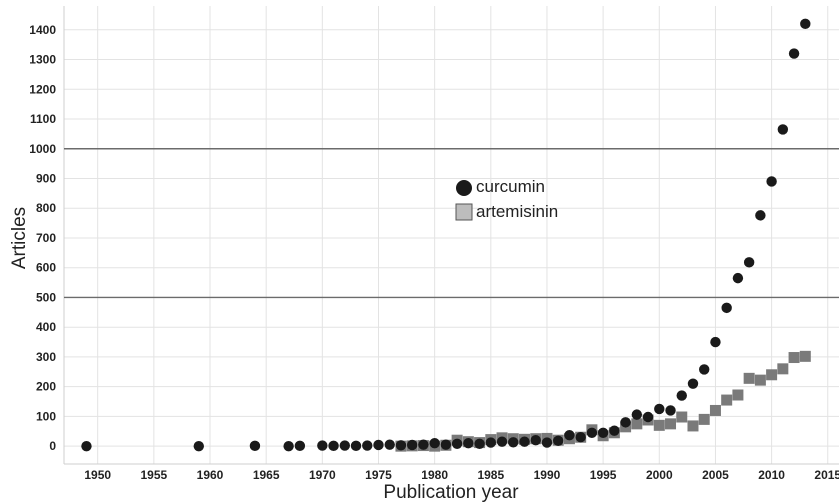 This screenshot has height=502, width=839. I want to click on legend-label-artemisinin: artemisinin, so click(517, 211).